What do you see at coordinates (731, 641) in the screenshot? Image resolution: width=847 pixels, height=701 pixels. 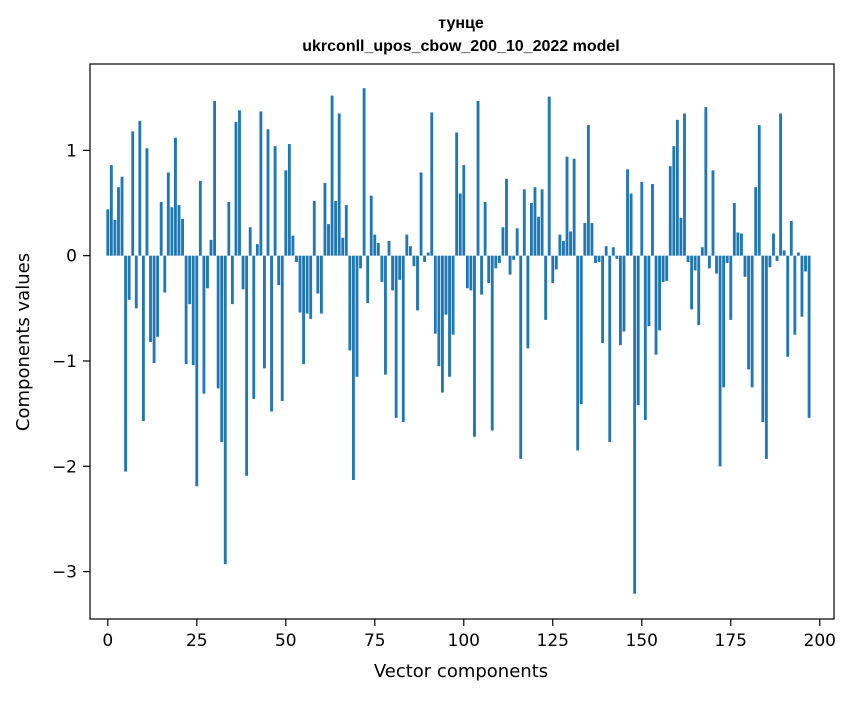 I see `x-tick-label: 175` at bounding box center [731, 641].